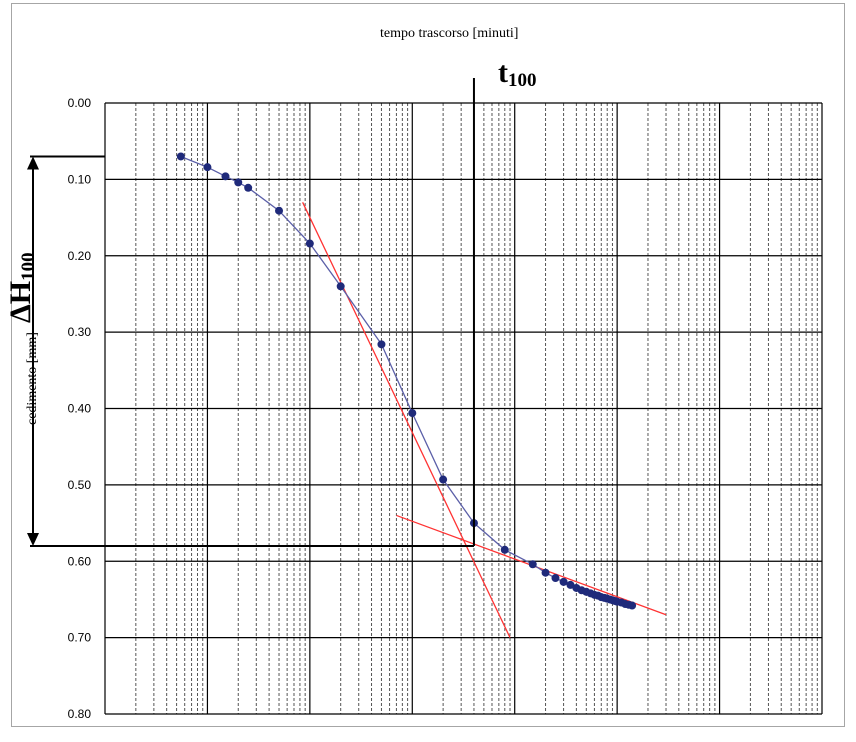  I want to click on y-tick-label: 0.80, so click(80, 714).